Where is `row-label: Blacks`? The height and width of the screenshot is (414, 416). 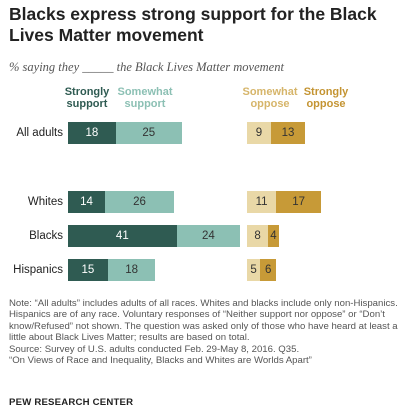
row-label: Blacks is located at coordinates (46, 236).